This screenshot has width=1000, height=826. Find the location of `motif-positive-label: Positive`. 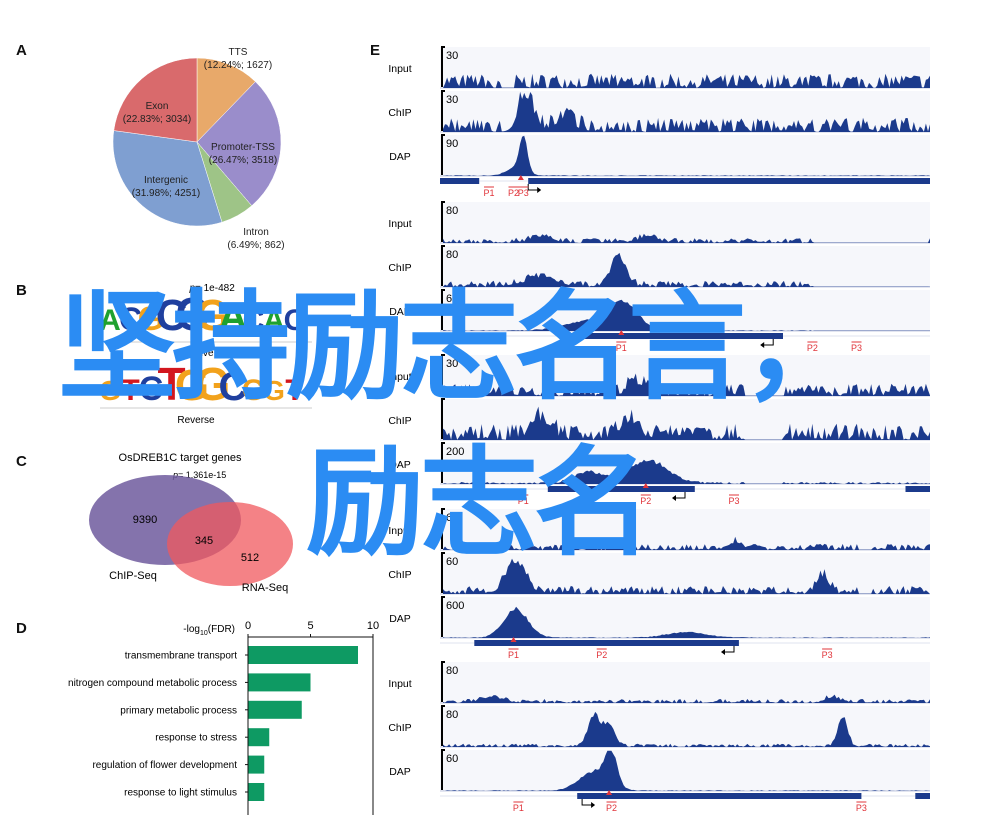

motif-positive-label: Positive is located at coordinates (195, 353).